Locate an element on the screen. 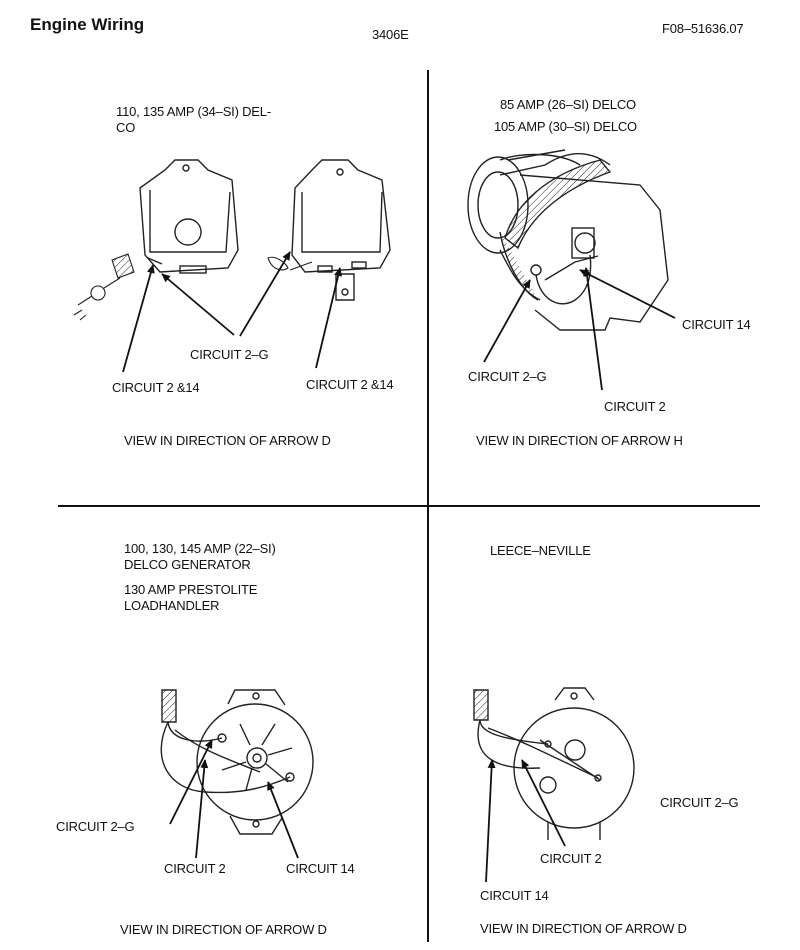  br-callout-circuit-2g: CIRCUIT 2–G is located at coordinates (699, 802).